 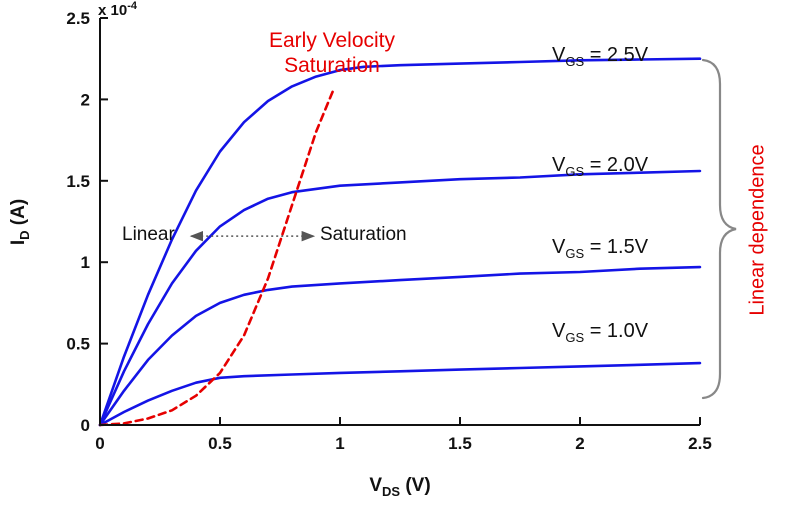 What do you see at coordinates (19, 242) in the screenshot?
I see `ylabel-symbol: I` at bounding box center [19, 242].